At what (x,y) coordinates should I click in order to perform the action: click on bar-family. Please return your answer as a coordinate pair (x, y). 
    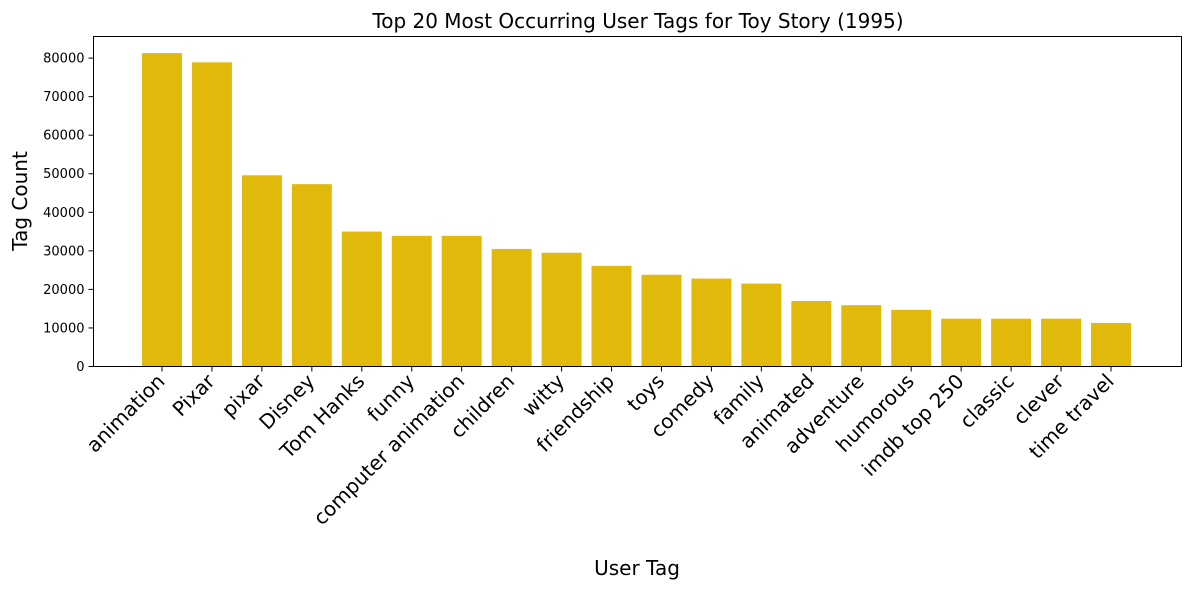
    Looking at the image, I should click on (761, 325).